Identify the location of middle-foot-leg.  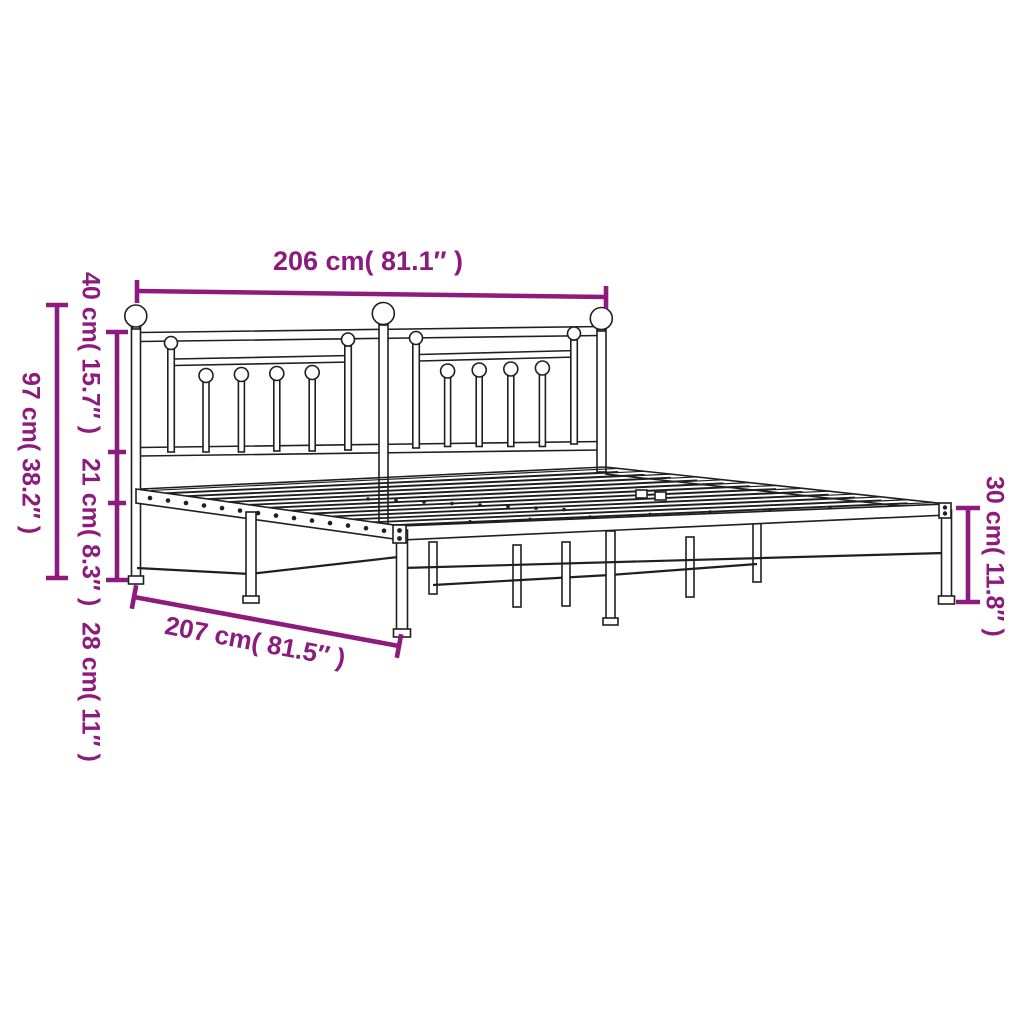
(590, 578).